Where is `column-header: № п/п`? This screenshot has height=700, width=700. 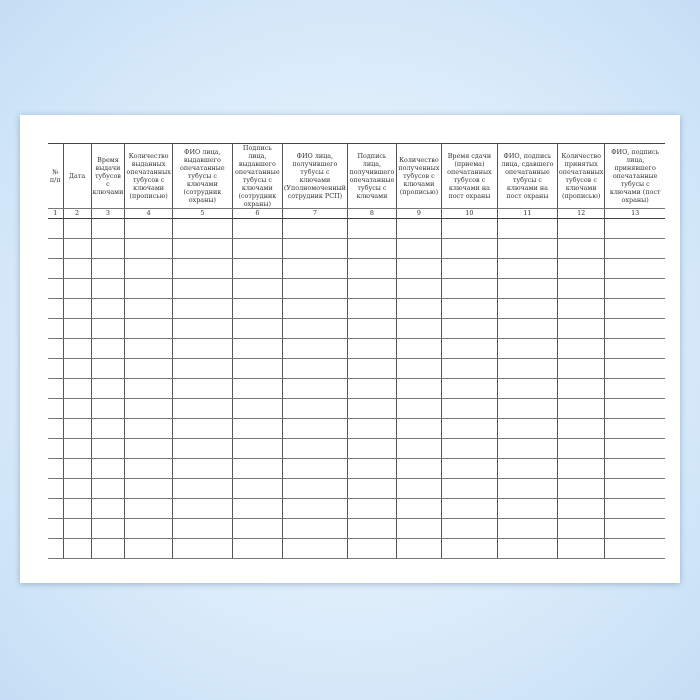
column-header: № п/п is located at coordinates (56, 176).